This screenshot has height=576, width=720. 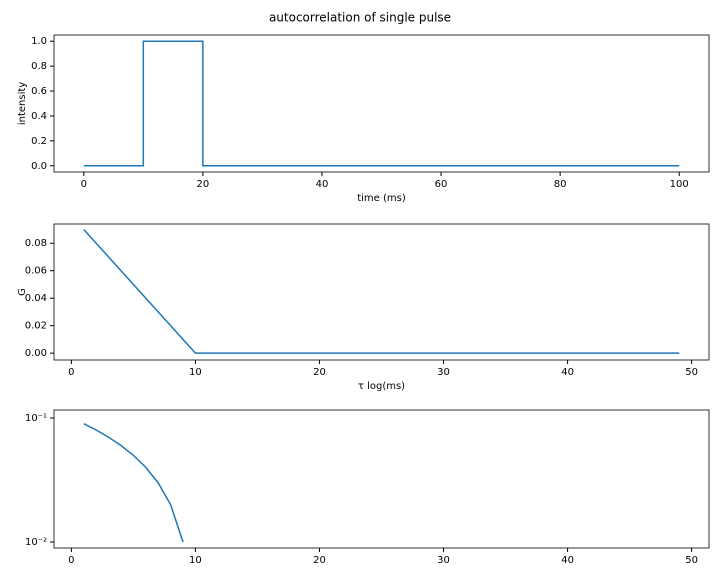 What do you see at coordinates (36, 243) in the screenshot?
I see `y-tick-label: 0.08` at bounding box center [36, 243].